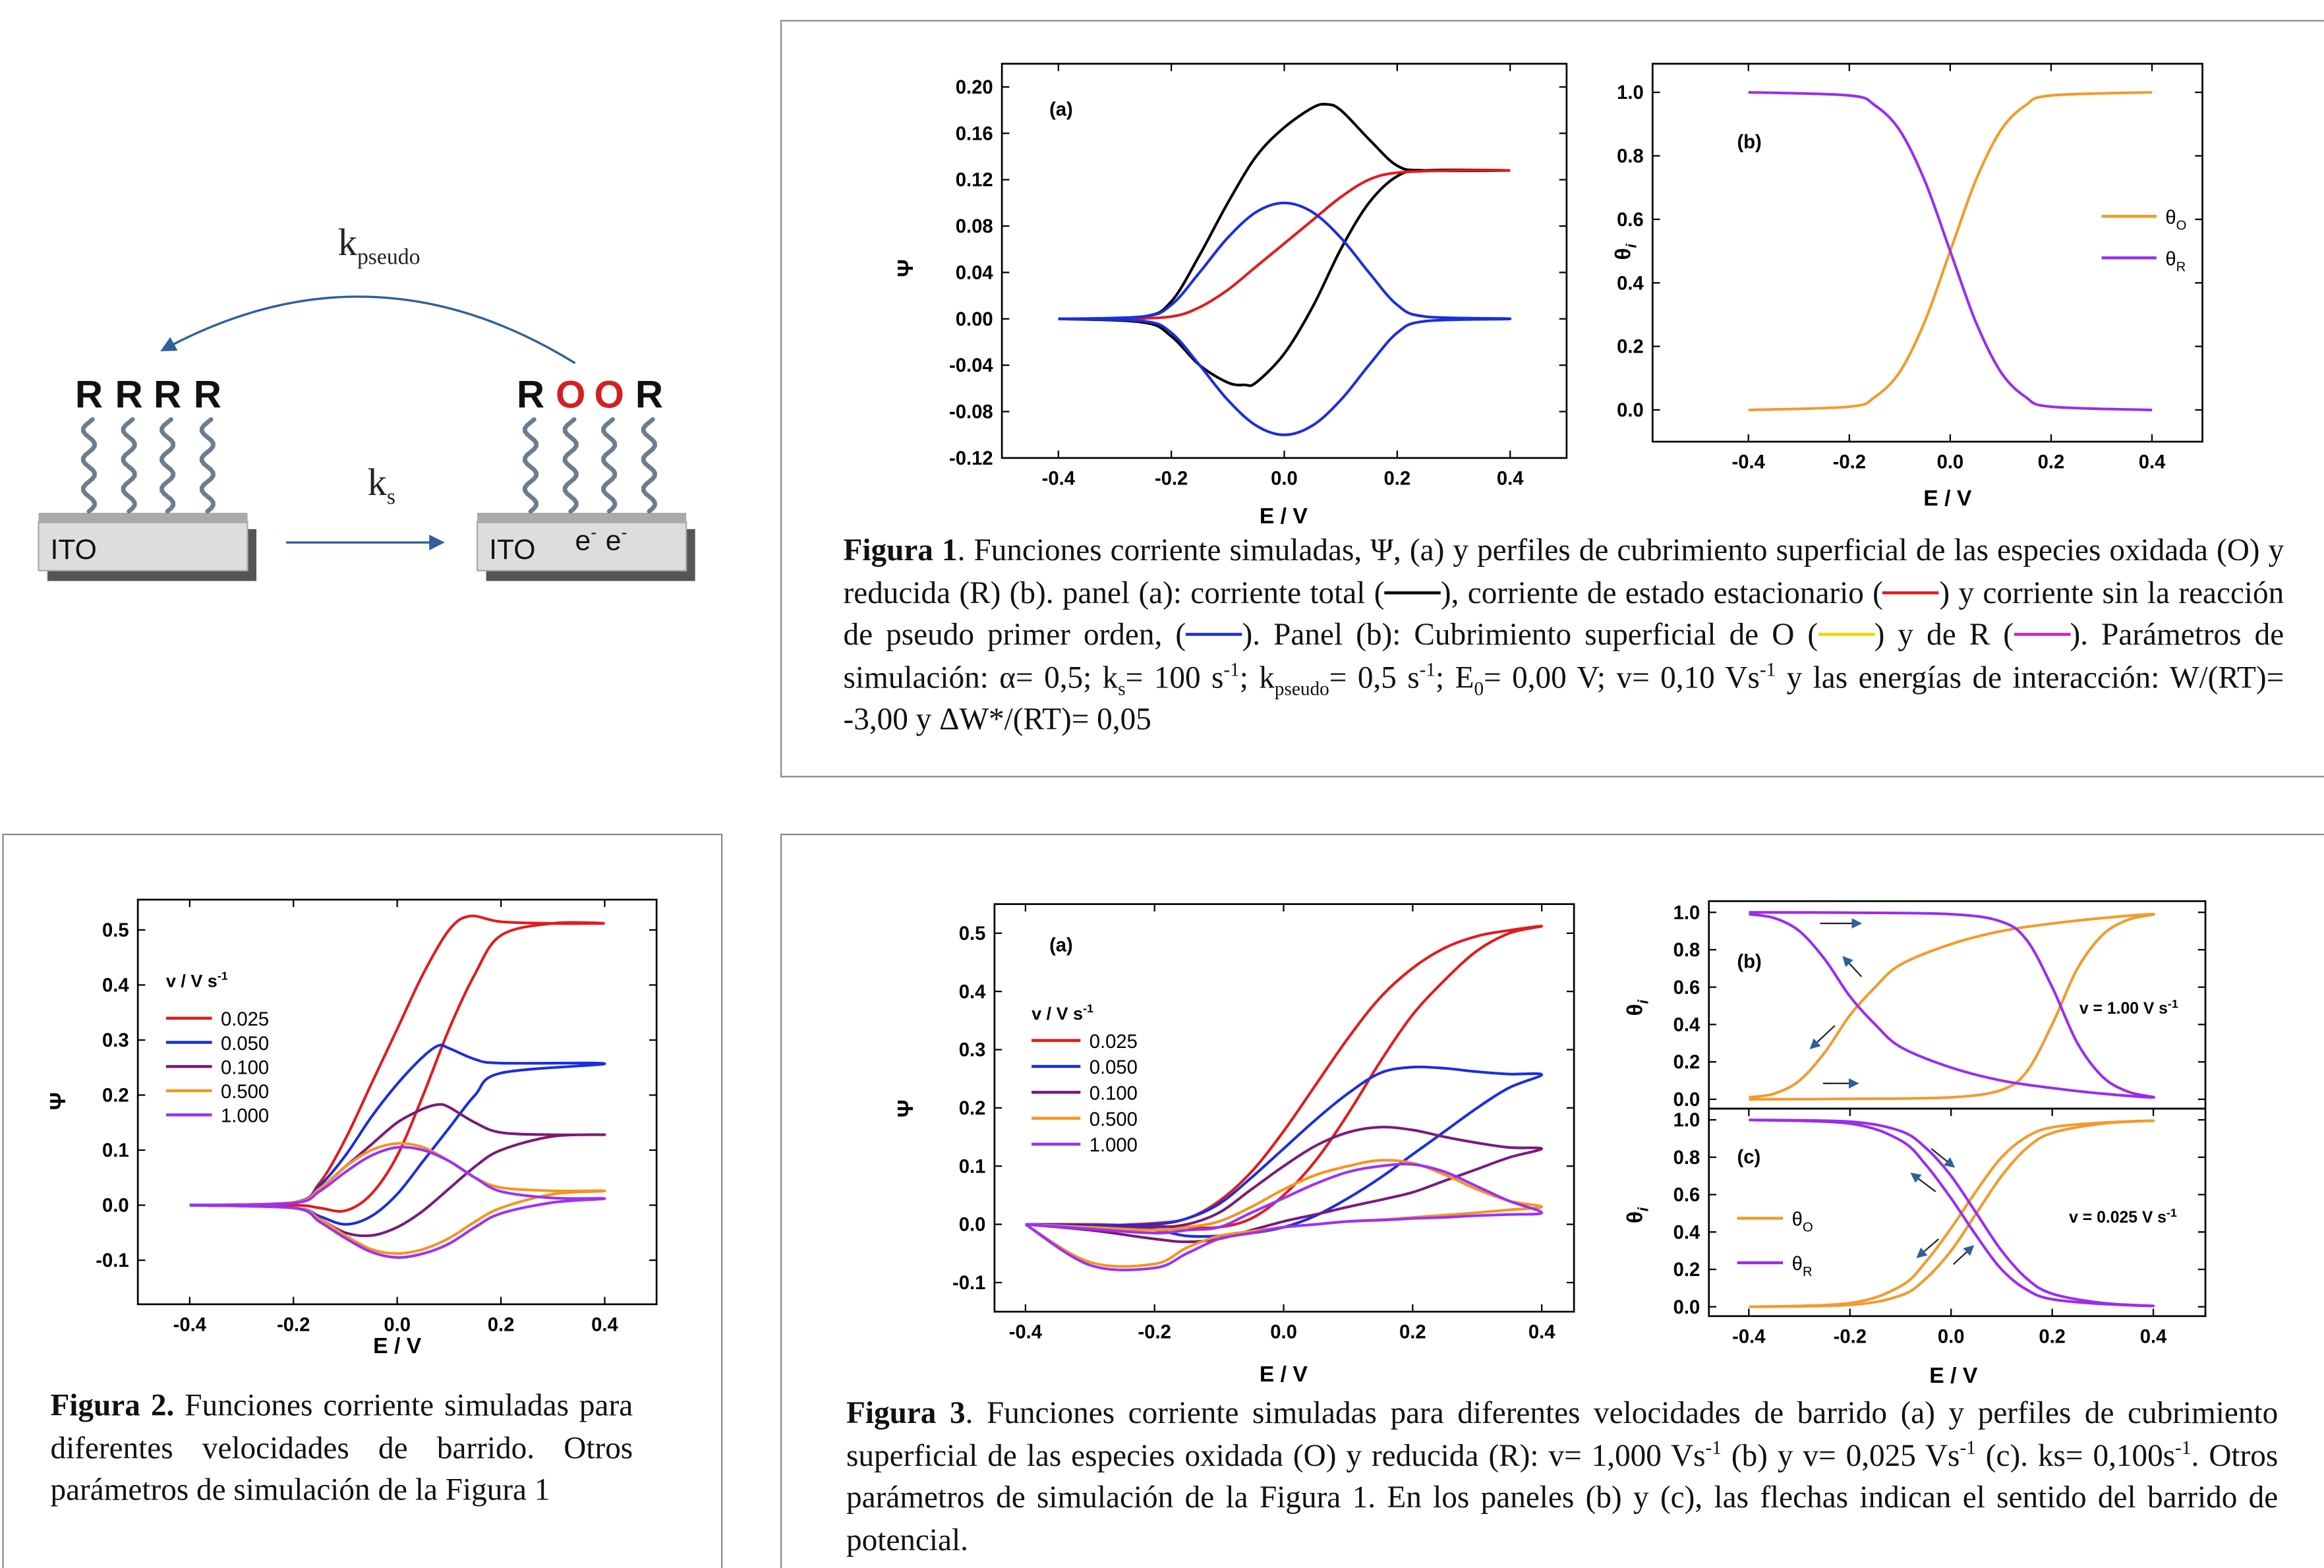 The height and width of the screenshot is (1568, 2324). I want to click on legend-name: 0.025, so click(245, 1019).